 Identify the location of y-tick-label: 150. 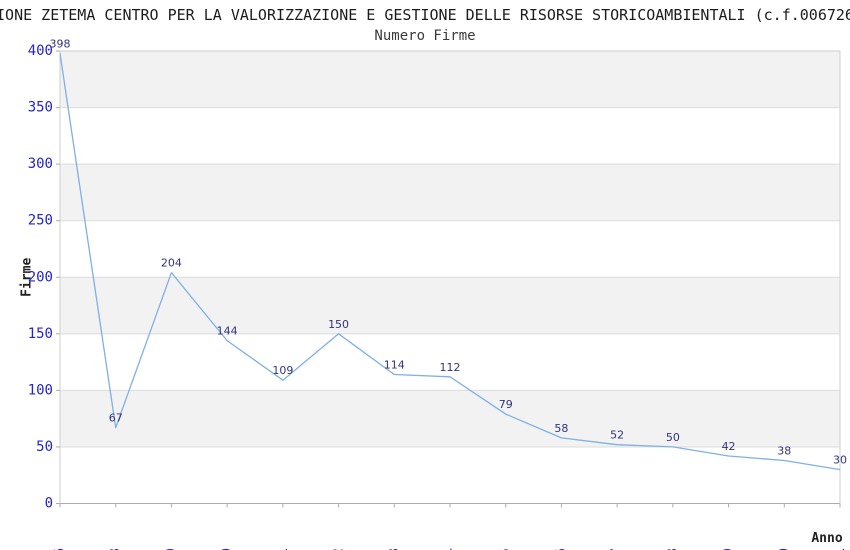
(40, 334).